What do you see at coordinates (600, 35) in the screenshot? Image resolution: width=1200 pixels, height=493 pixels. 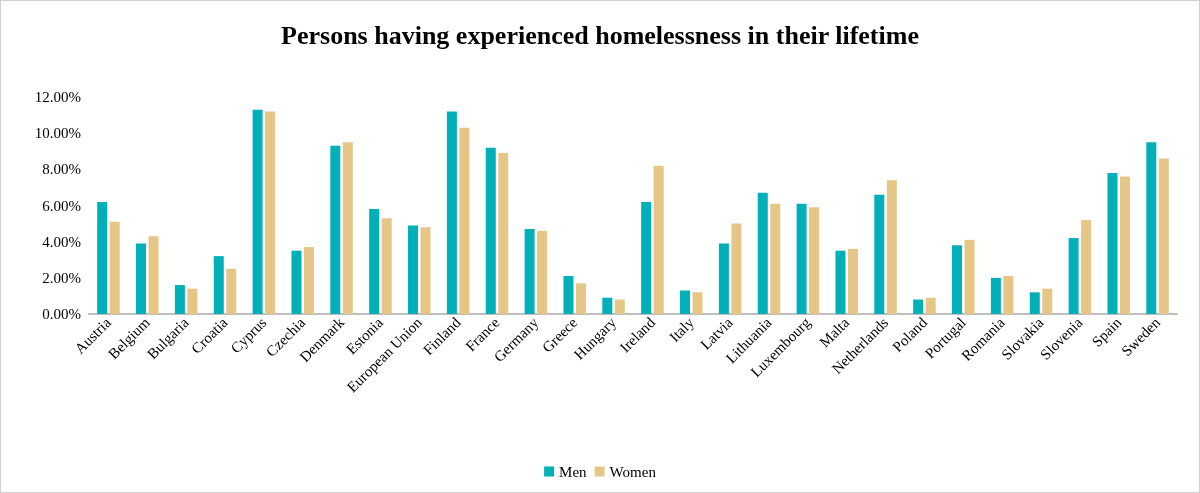 I see `chart-title: Persons having experienced homelessness in their lifetime` at bounding box center [600, 35].